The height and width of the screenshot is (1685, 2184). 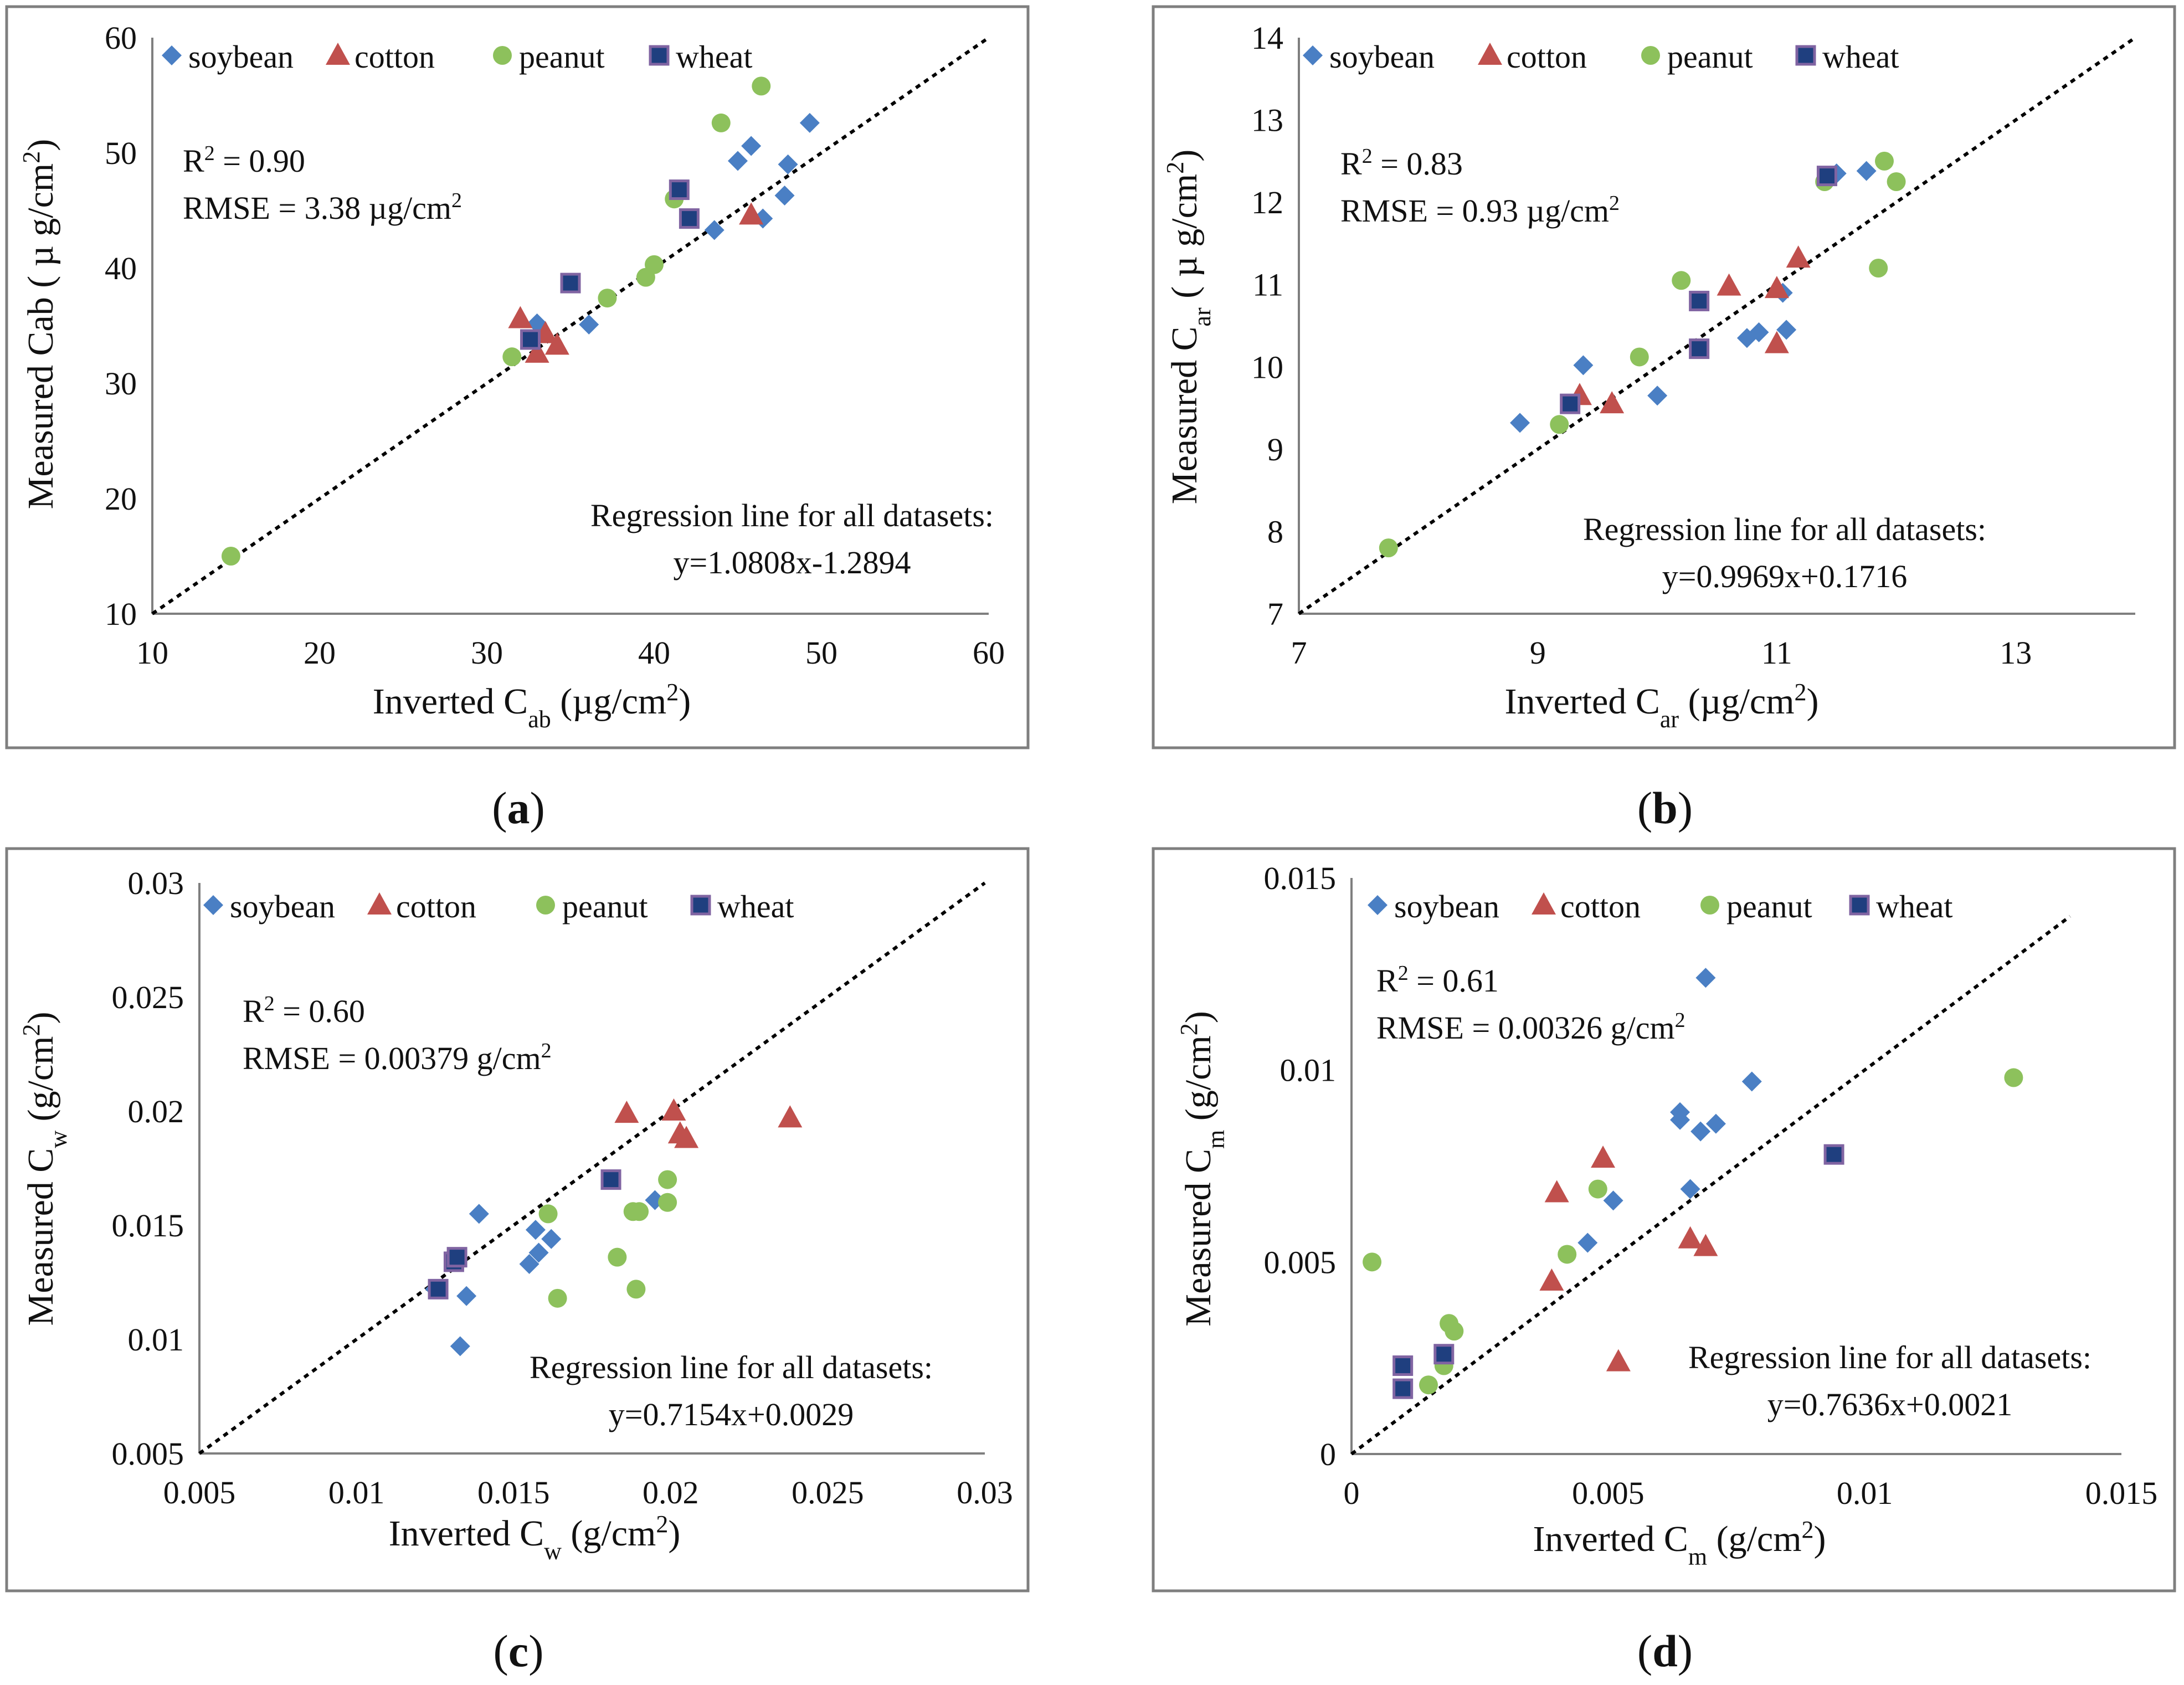 What do you see at coordinates (320, 653) in the screenshot?
I see `x-tick-label: 20` at bounding box center [320, 653].